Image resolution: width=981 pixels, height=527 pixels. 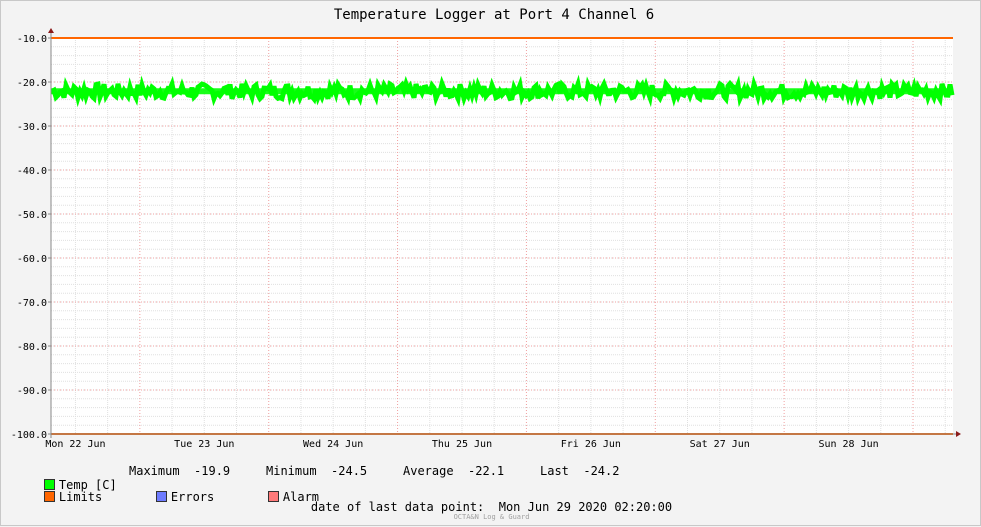 What do you see at coordinates (154, 471) in the screenshot?
I see `max-label: Maximum` at bounding box center [154, 471].